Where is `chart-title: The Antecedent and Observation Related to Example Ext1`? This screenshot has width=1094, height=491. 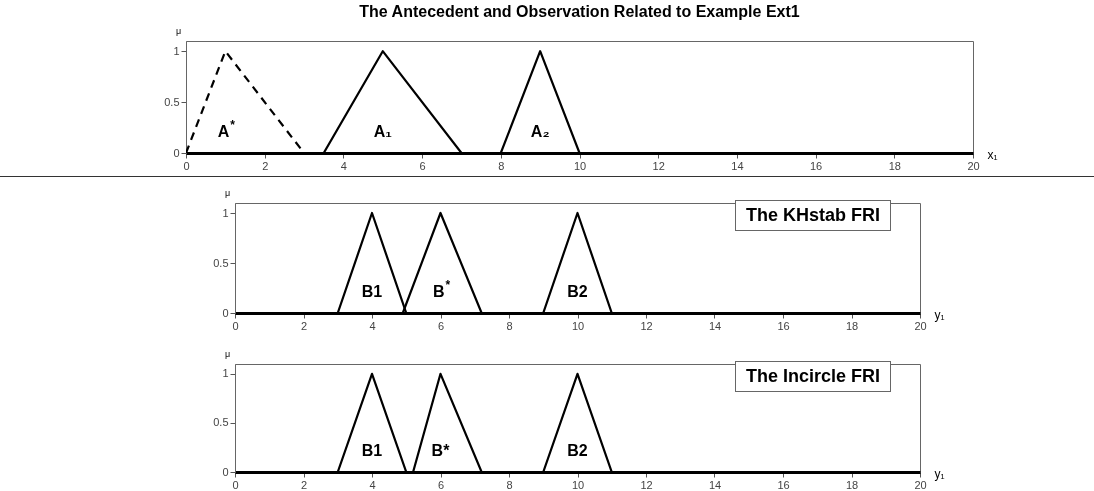
chart-title: The Antecedent and Observation Related to Example Ext1 is located at coordinates (579, 11).